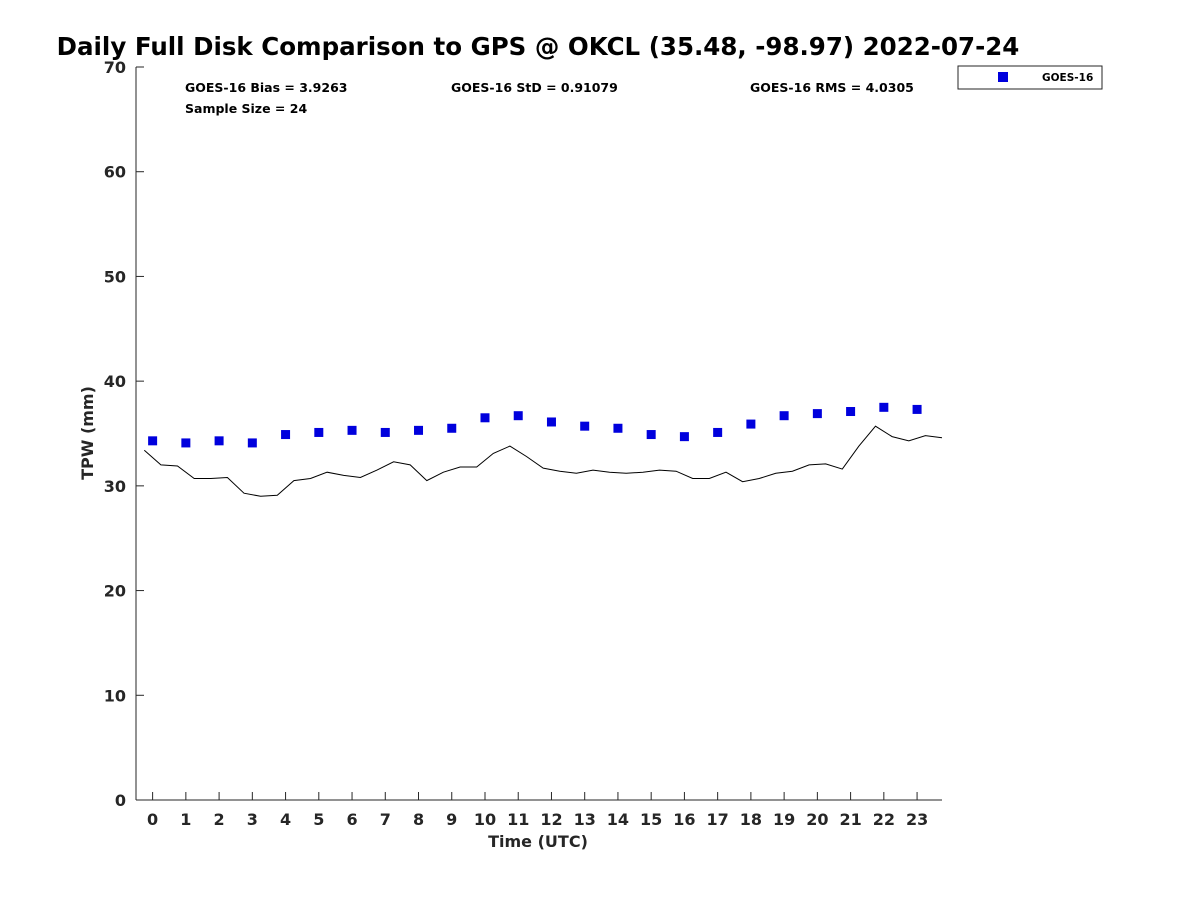 The image size is (1200, 900). Describe the element at coordinates (87, 433) in the screenshot. I see `y-axis-label: TPW (mm)` at that location.